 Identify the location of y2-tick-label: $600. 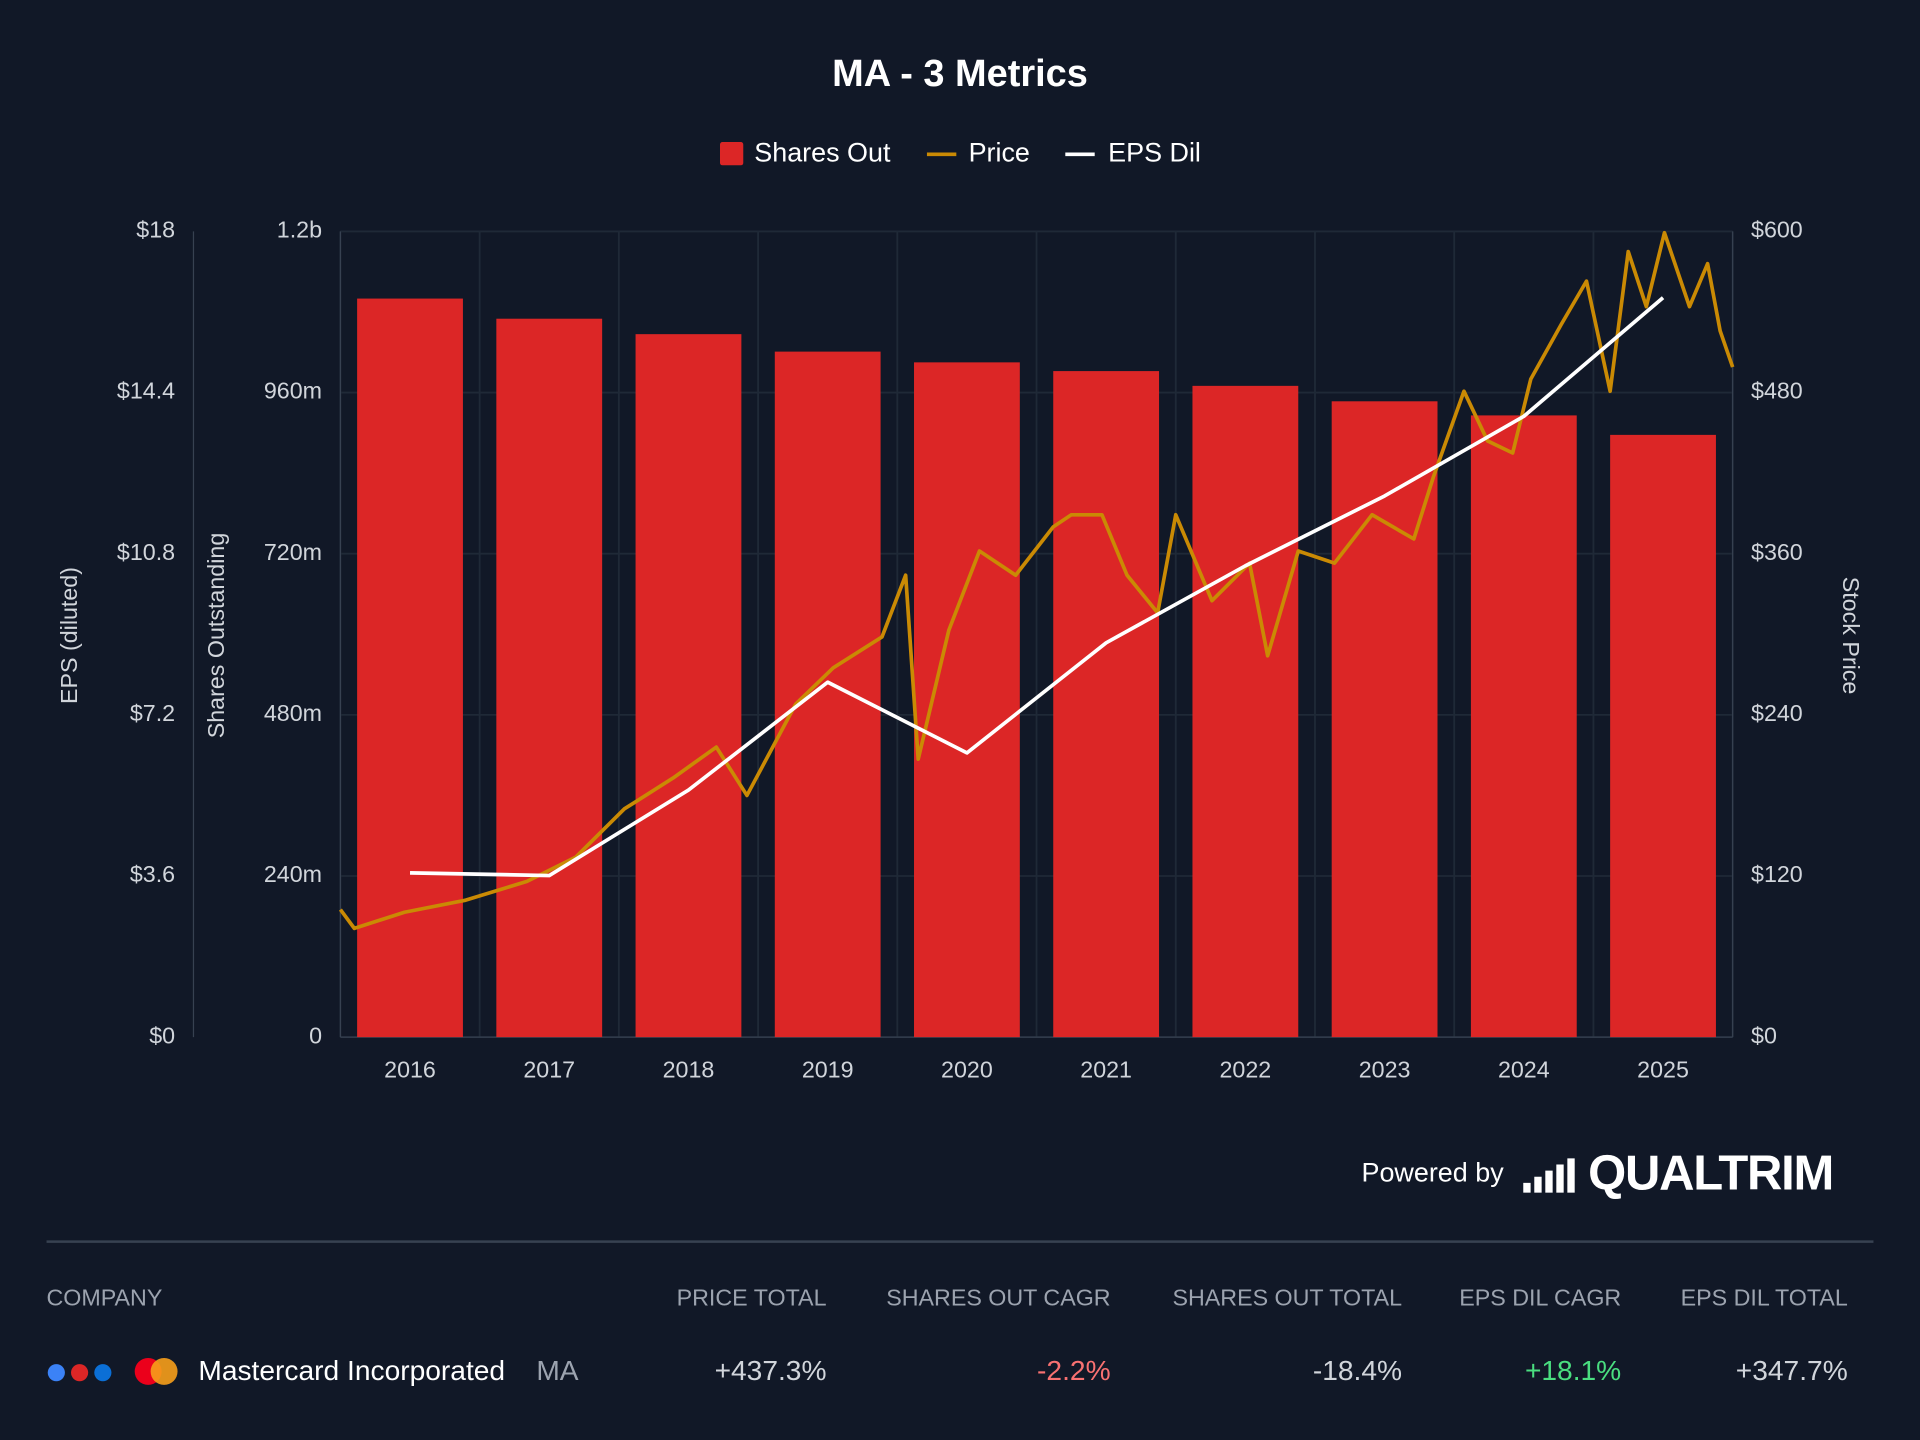
(1777, 230).